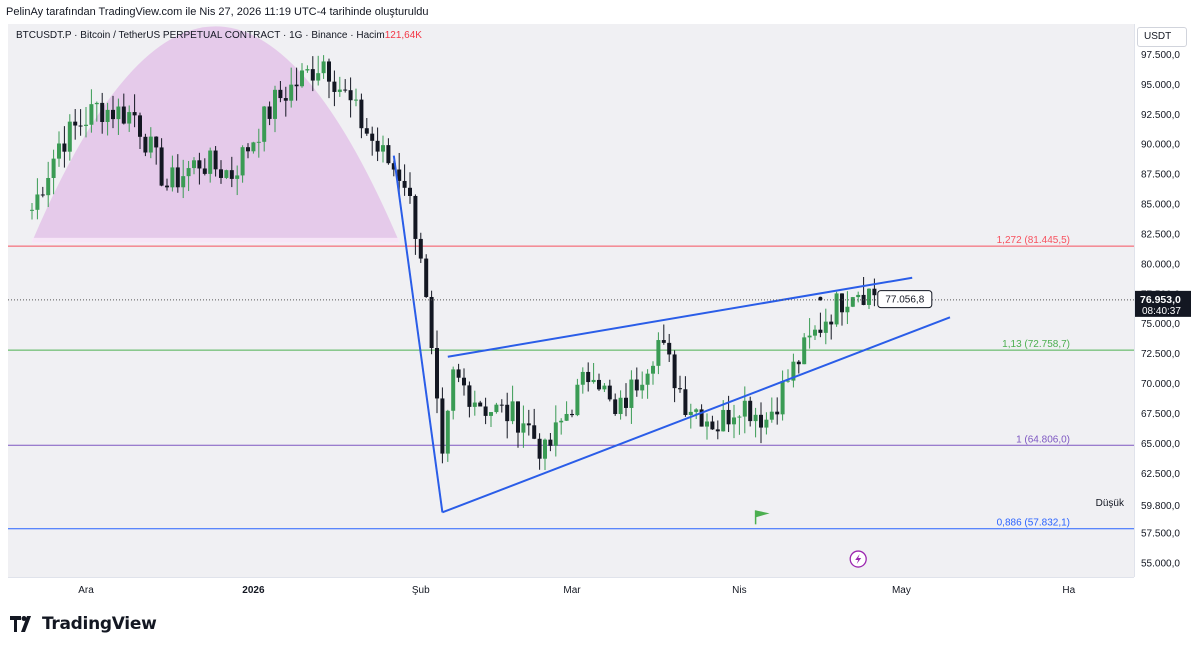  Describe the element at coordinates (820, 298) in the screenshot. I see `callout-marker` at that location.